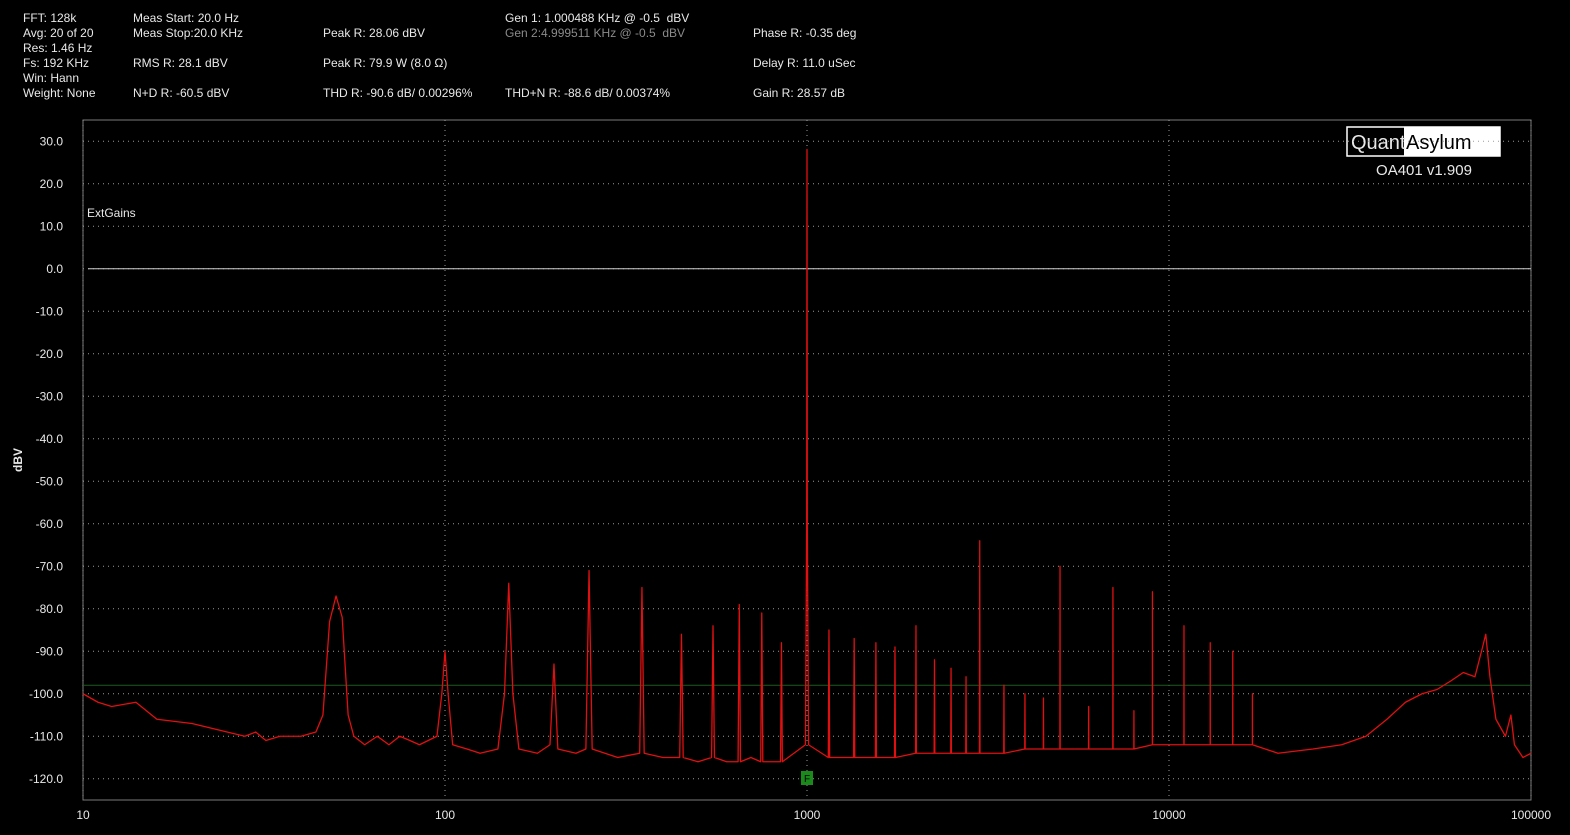 The height and width of the screenshot is (835, 1570). Describe the element at coordinates (50, 18) in the screenshot. I see `readout: FFT: 128k` at that location.